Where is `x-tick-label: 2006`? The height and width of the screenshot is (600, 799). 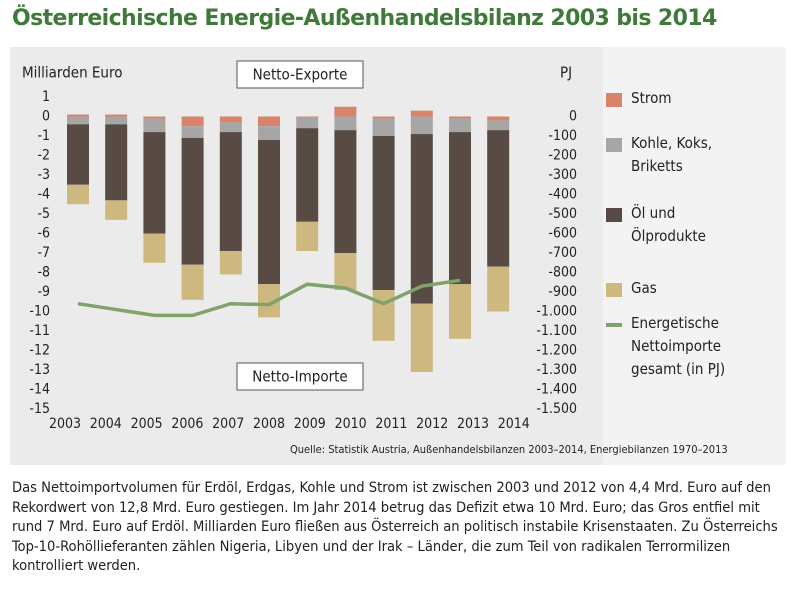 x-tick-label: 2006 is located at coordinates (187, 424).